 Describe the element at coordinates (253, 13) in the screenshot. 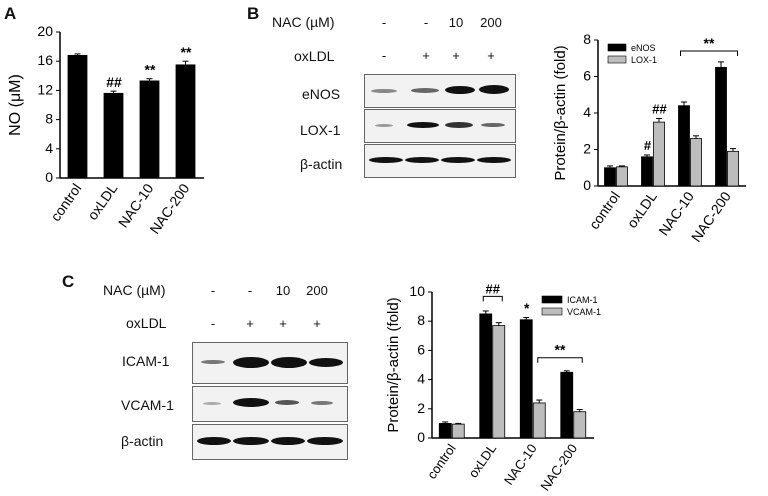

I see `panel-b-letter: B` at that location.